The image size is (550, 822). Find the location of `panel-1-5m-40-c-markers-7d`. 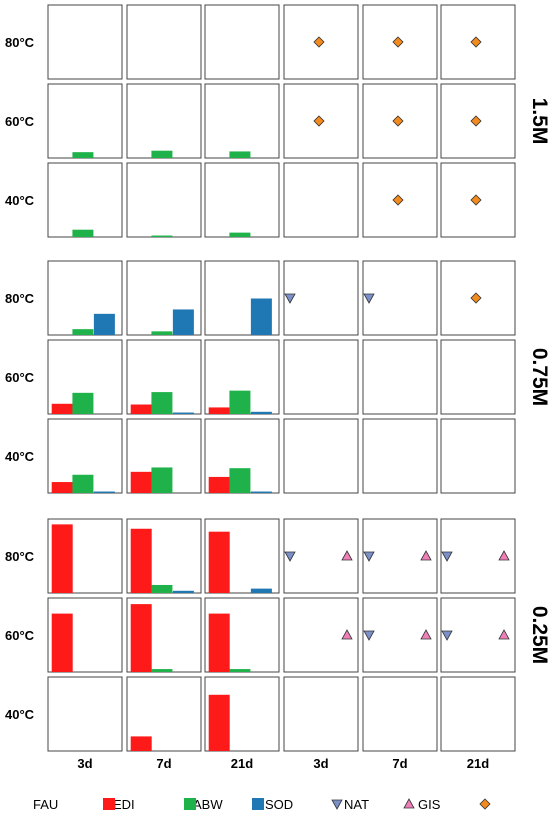

panel-1-5m-40-c-markers-7d is located at coordinates (400, 200).